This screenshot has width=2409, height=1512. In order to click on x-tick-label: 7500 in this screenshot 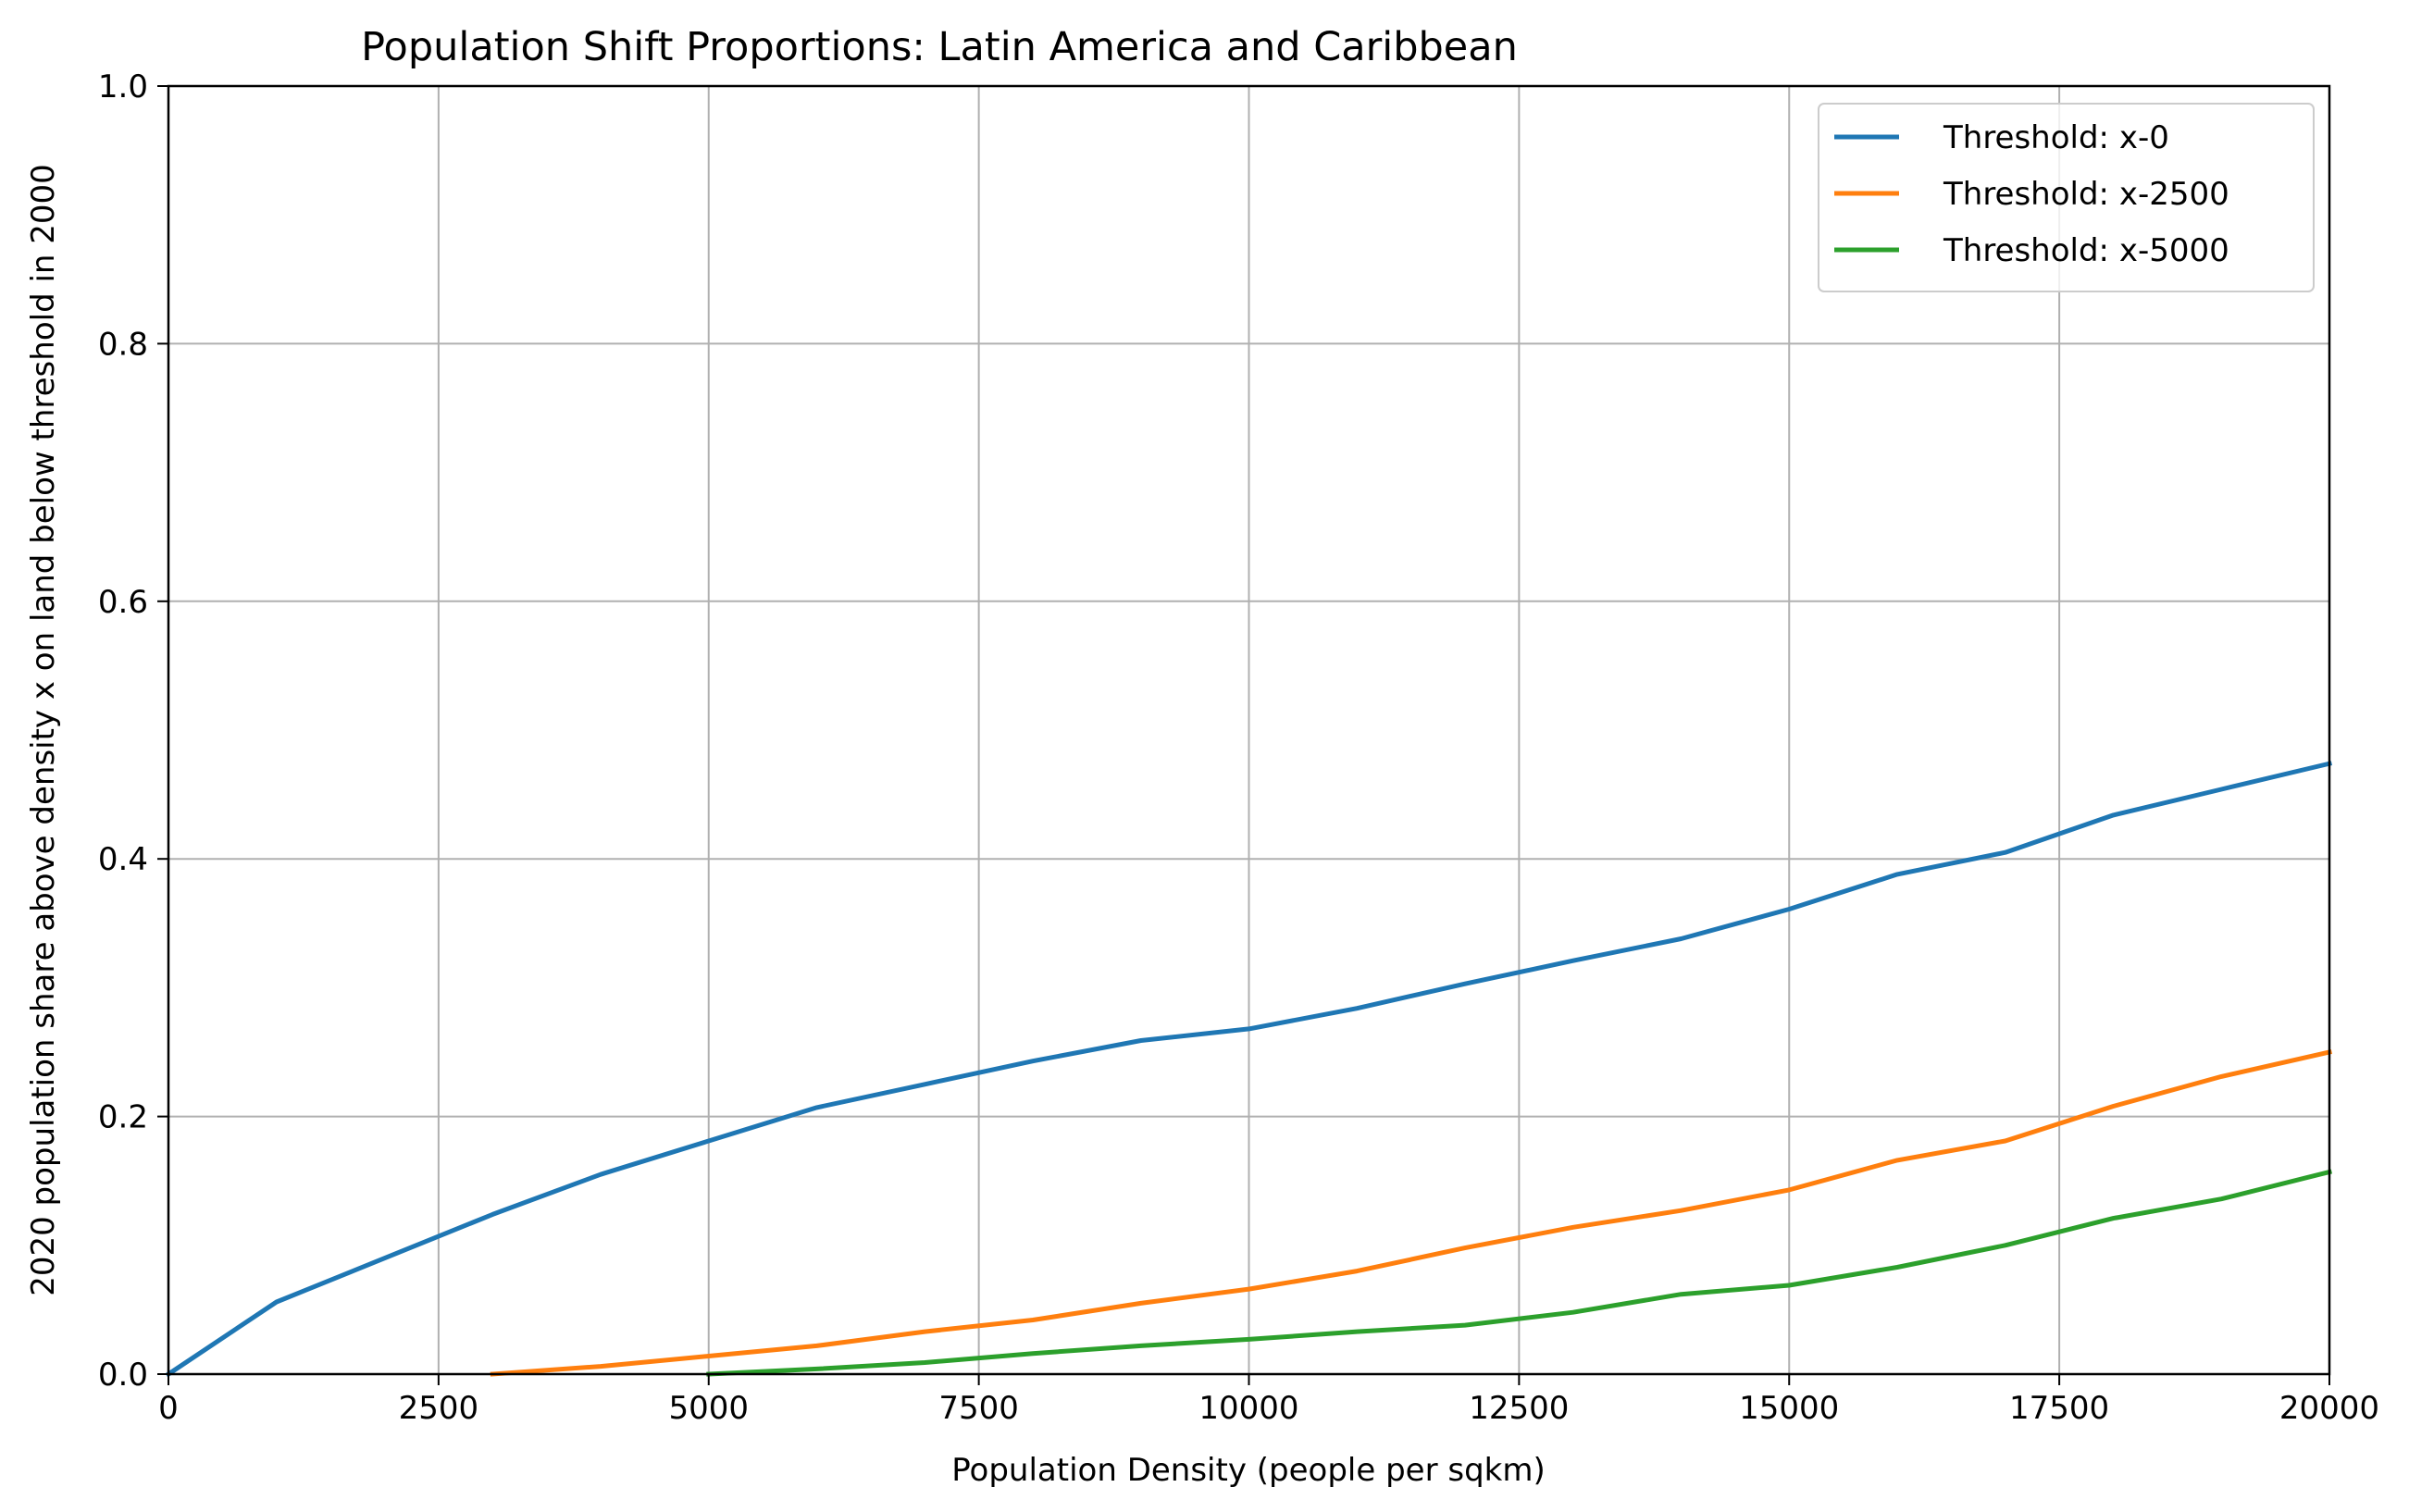, I will do `click(978, 1408)`.